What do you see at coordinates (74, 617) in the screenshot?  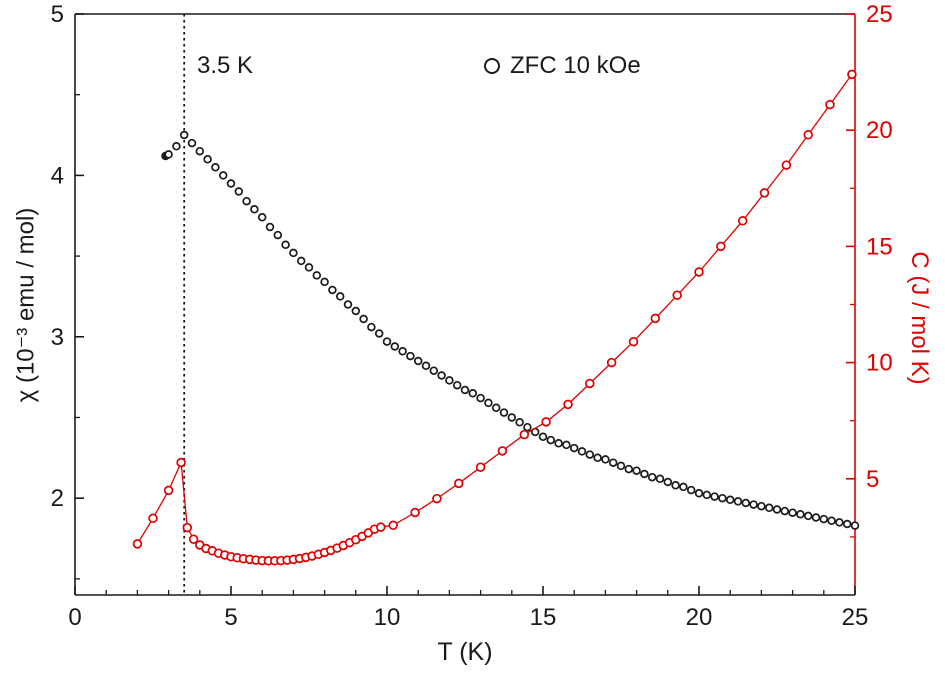 I see `x-axis-tick-label: 0` at bounding box center [74, 617].